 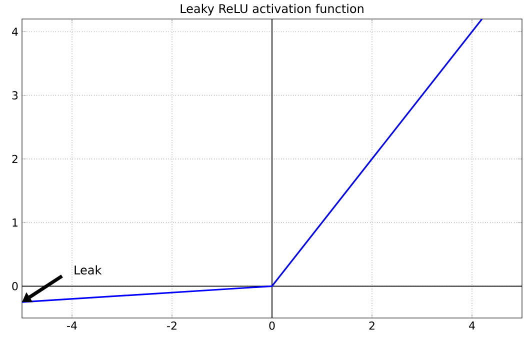 What do you see at coordinates (15, 32) in the screenshot?
I see `y-tick-label: 4` at bounding box center [15, 32].